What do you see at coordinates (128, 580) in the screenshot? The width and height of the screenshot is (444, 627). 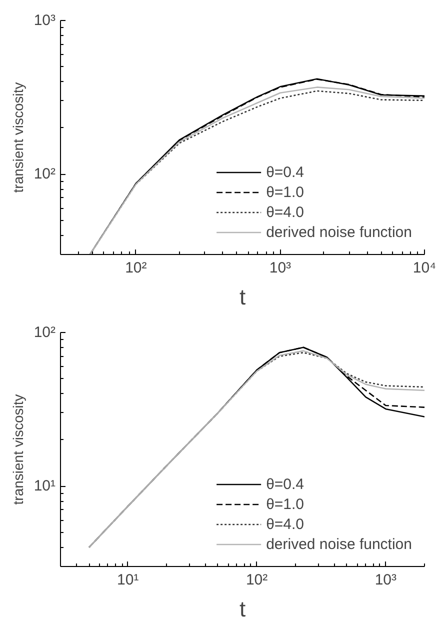 I see `x-tick-label: 10¹` at bounding box center [128, 580].